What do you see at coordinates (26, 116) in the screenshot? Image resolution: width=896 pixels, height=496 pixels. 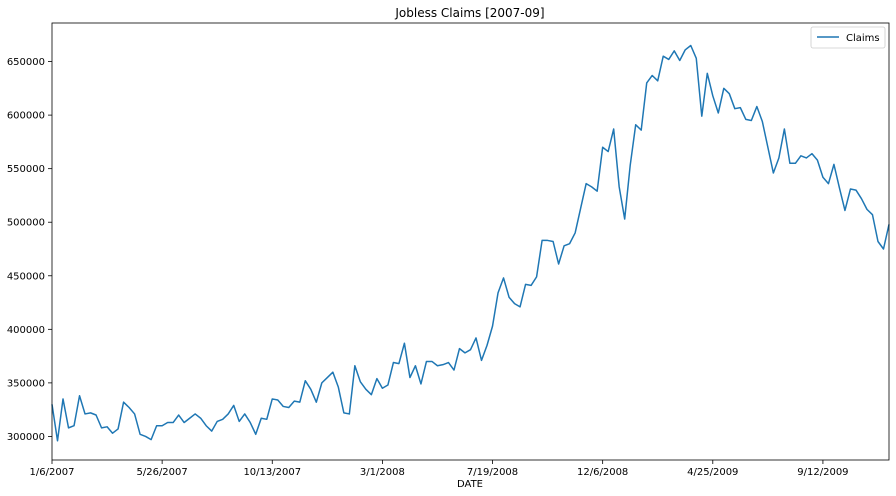 I see `y-tick-label: 600000` at bounding box center [26, 116].